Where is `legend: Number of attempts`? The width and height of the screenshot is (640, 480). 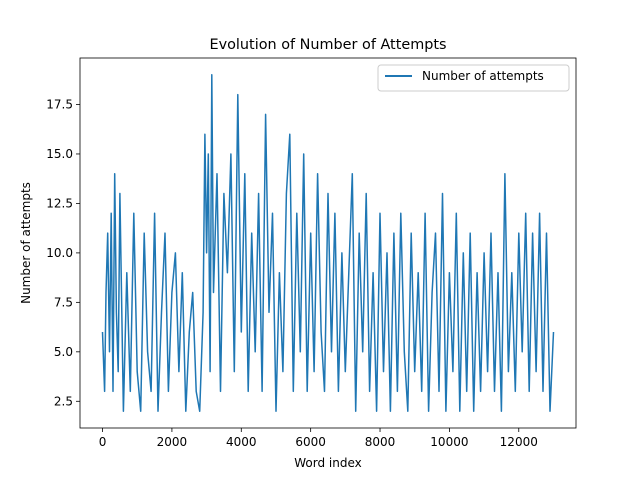 legend: Number of attempts is located at coordinates (473, 78).